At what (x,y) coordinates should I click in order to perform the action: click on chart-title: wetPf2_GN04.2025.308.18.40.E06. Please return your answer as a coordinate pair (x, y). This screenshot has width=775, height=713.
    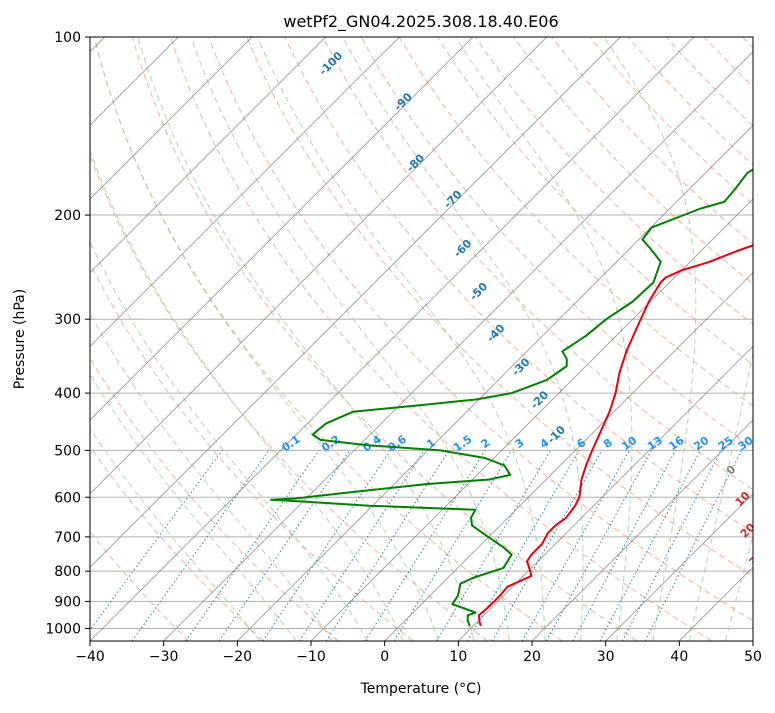
    Looking at the image, I should click on (420, 22).